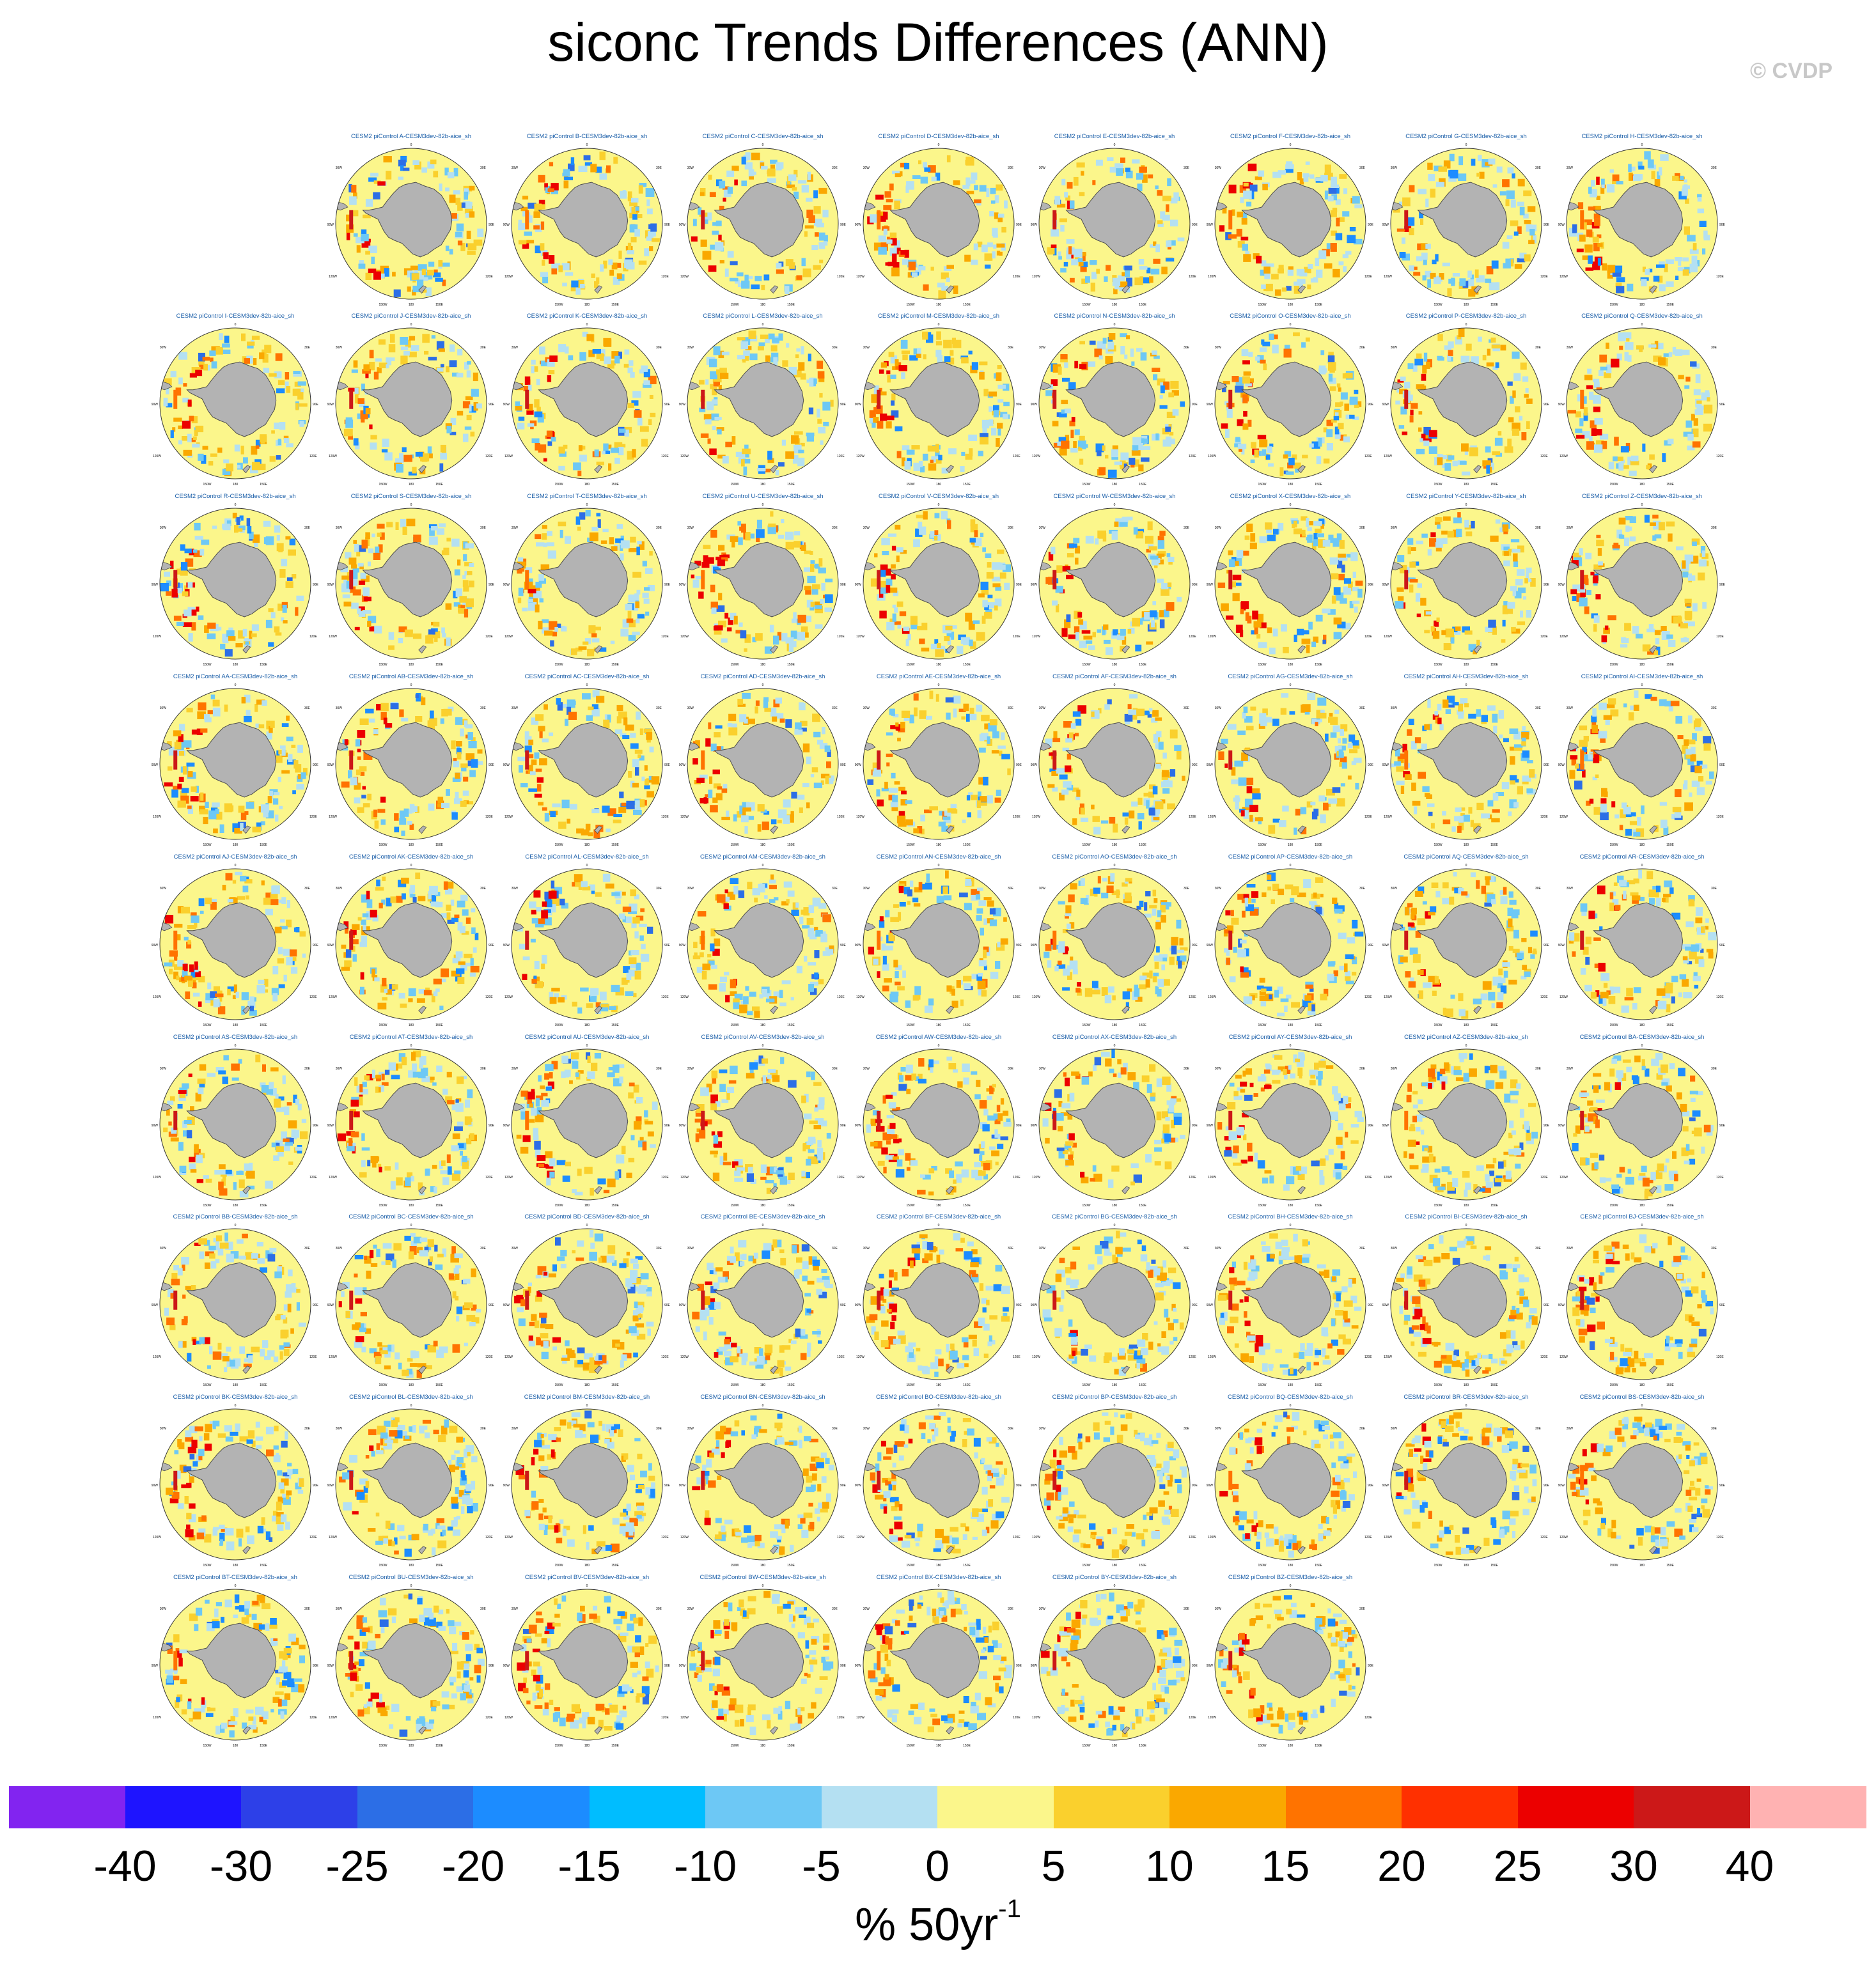 The width and height of the screenshot is (1876, 1969). What do you see at coordinates (411, 484) in the screenshot?
I see `longitude-label: 180` at bounding box center [411, 484].